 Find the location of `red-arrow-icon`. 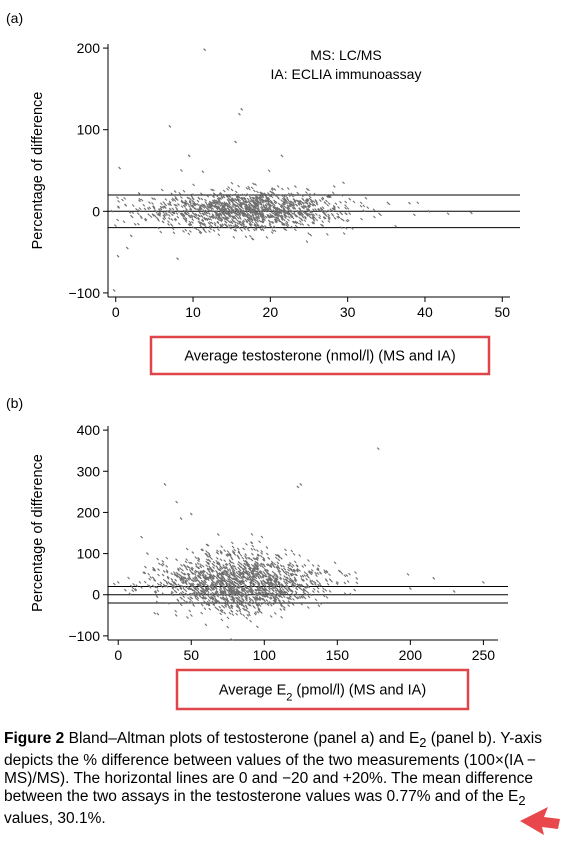

red-arrow-icon is located at coordinates (540, 821).